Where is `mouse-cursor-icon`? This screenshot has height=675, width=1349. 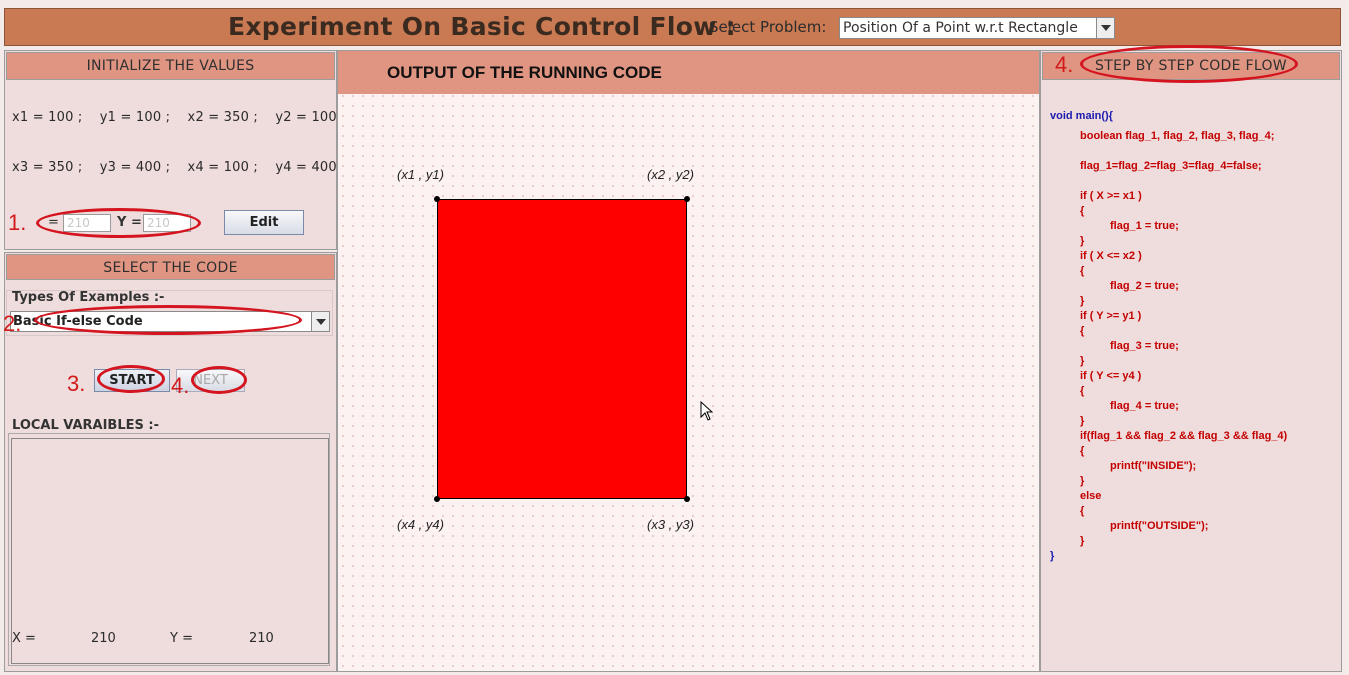
mouse-cursor-icon is located at coordinates (707, 411).